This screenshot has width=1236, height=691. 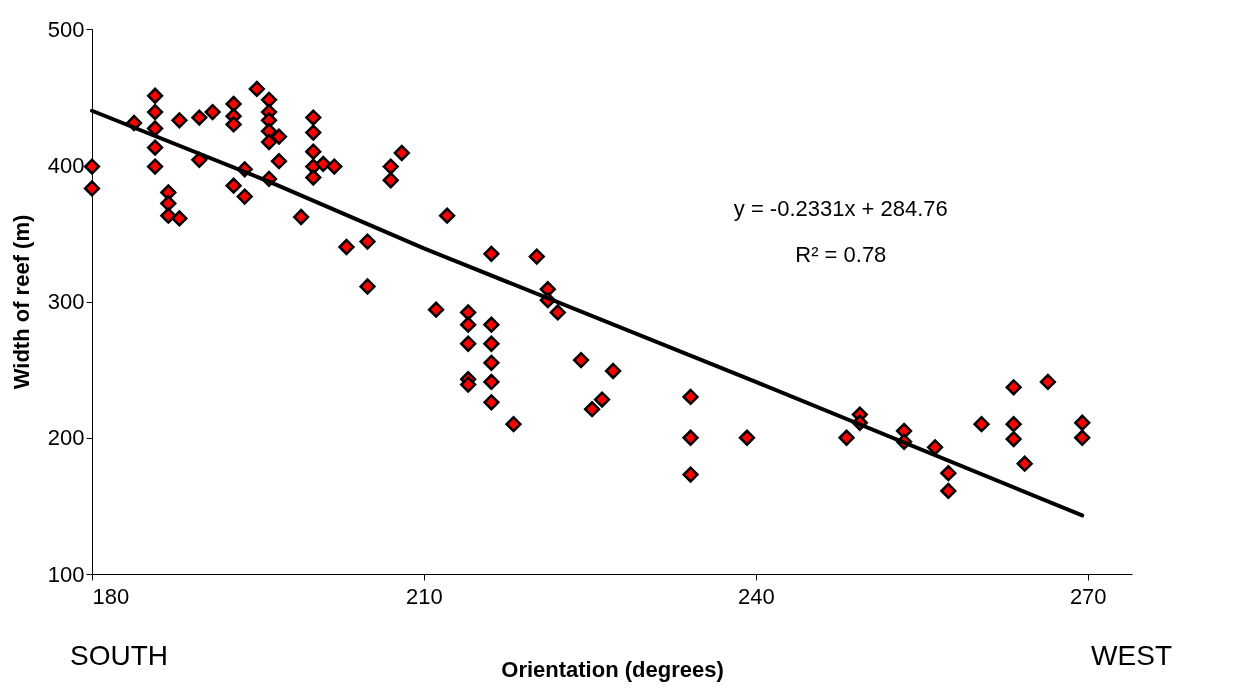 I want to click on x-tick-label: 240, so click(x=756, y=596).